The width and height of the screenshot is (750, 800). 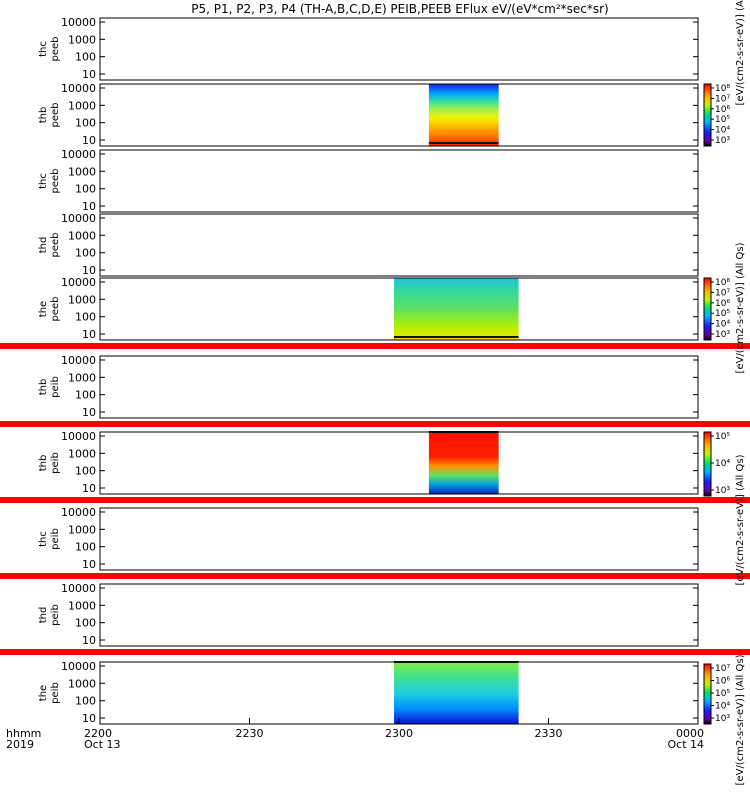 I want to click on time-axis-row1-label: hhmm, so click(x=23, y=733).